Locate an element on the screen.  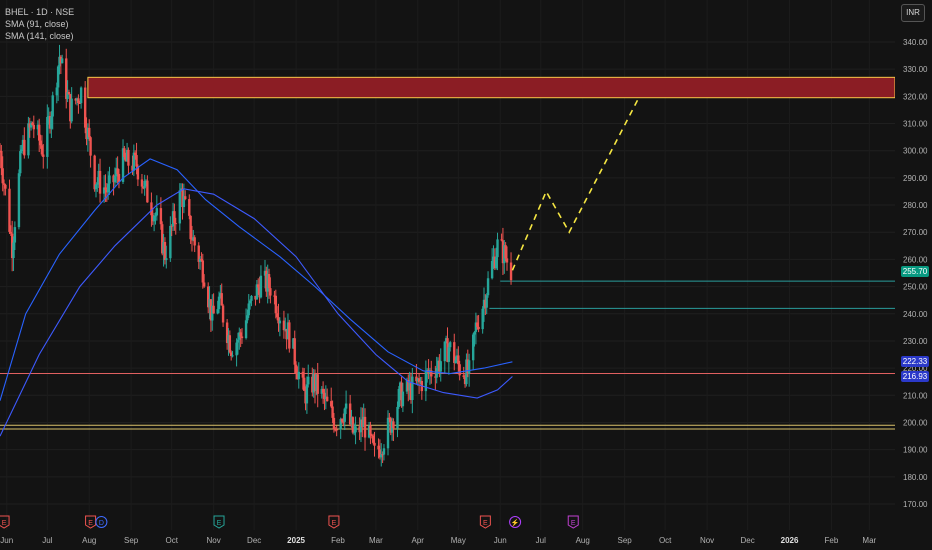
time-tick-label: 2025 is located at coordinates (296, 540).